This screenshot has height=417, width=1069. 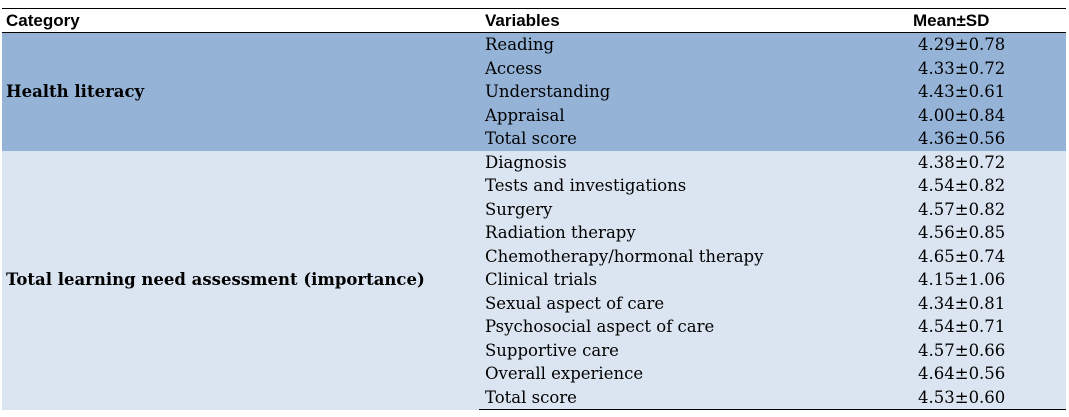 I want to click on table-row: Radiation therapy 4.56±0.85, so click(x=534, y=233).